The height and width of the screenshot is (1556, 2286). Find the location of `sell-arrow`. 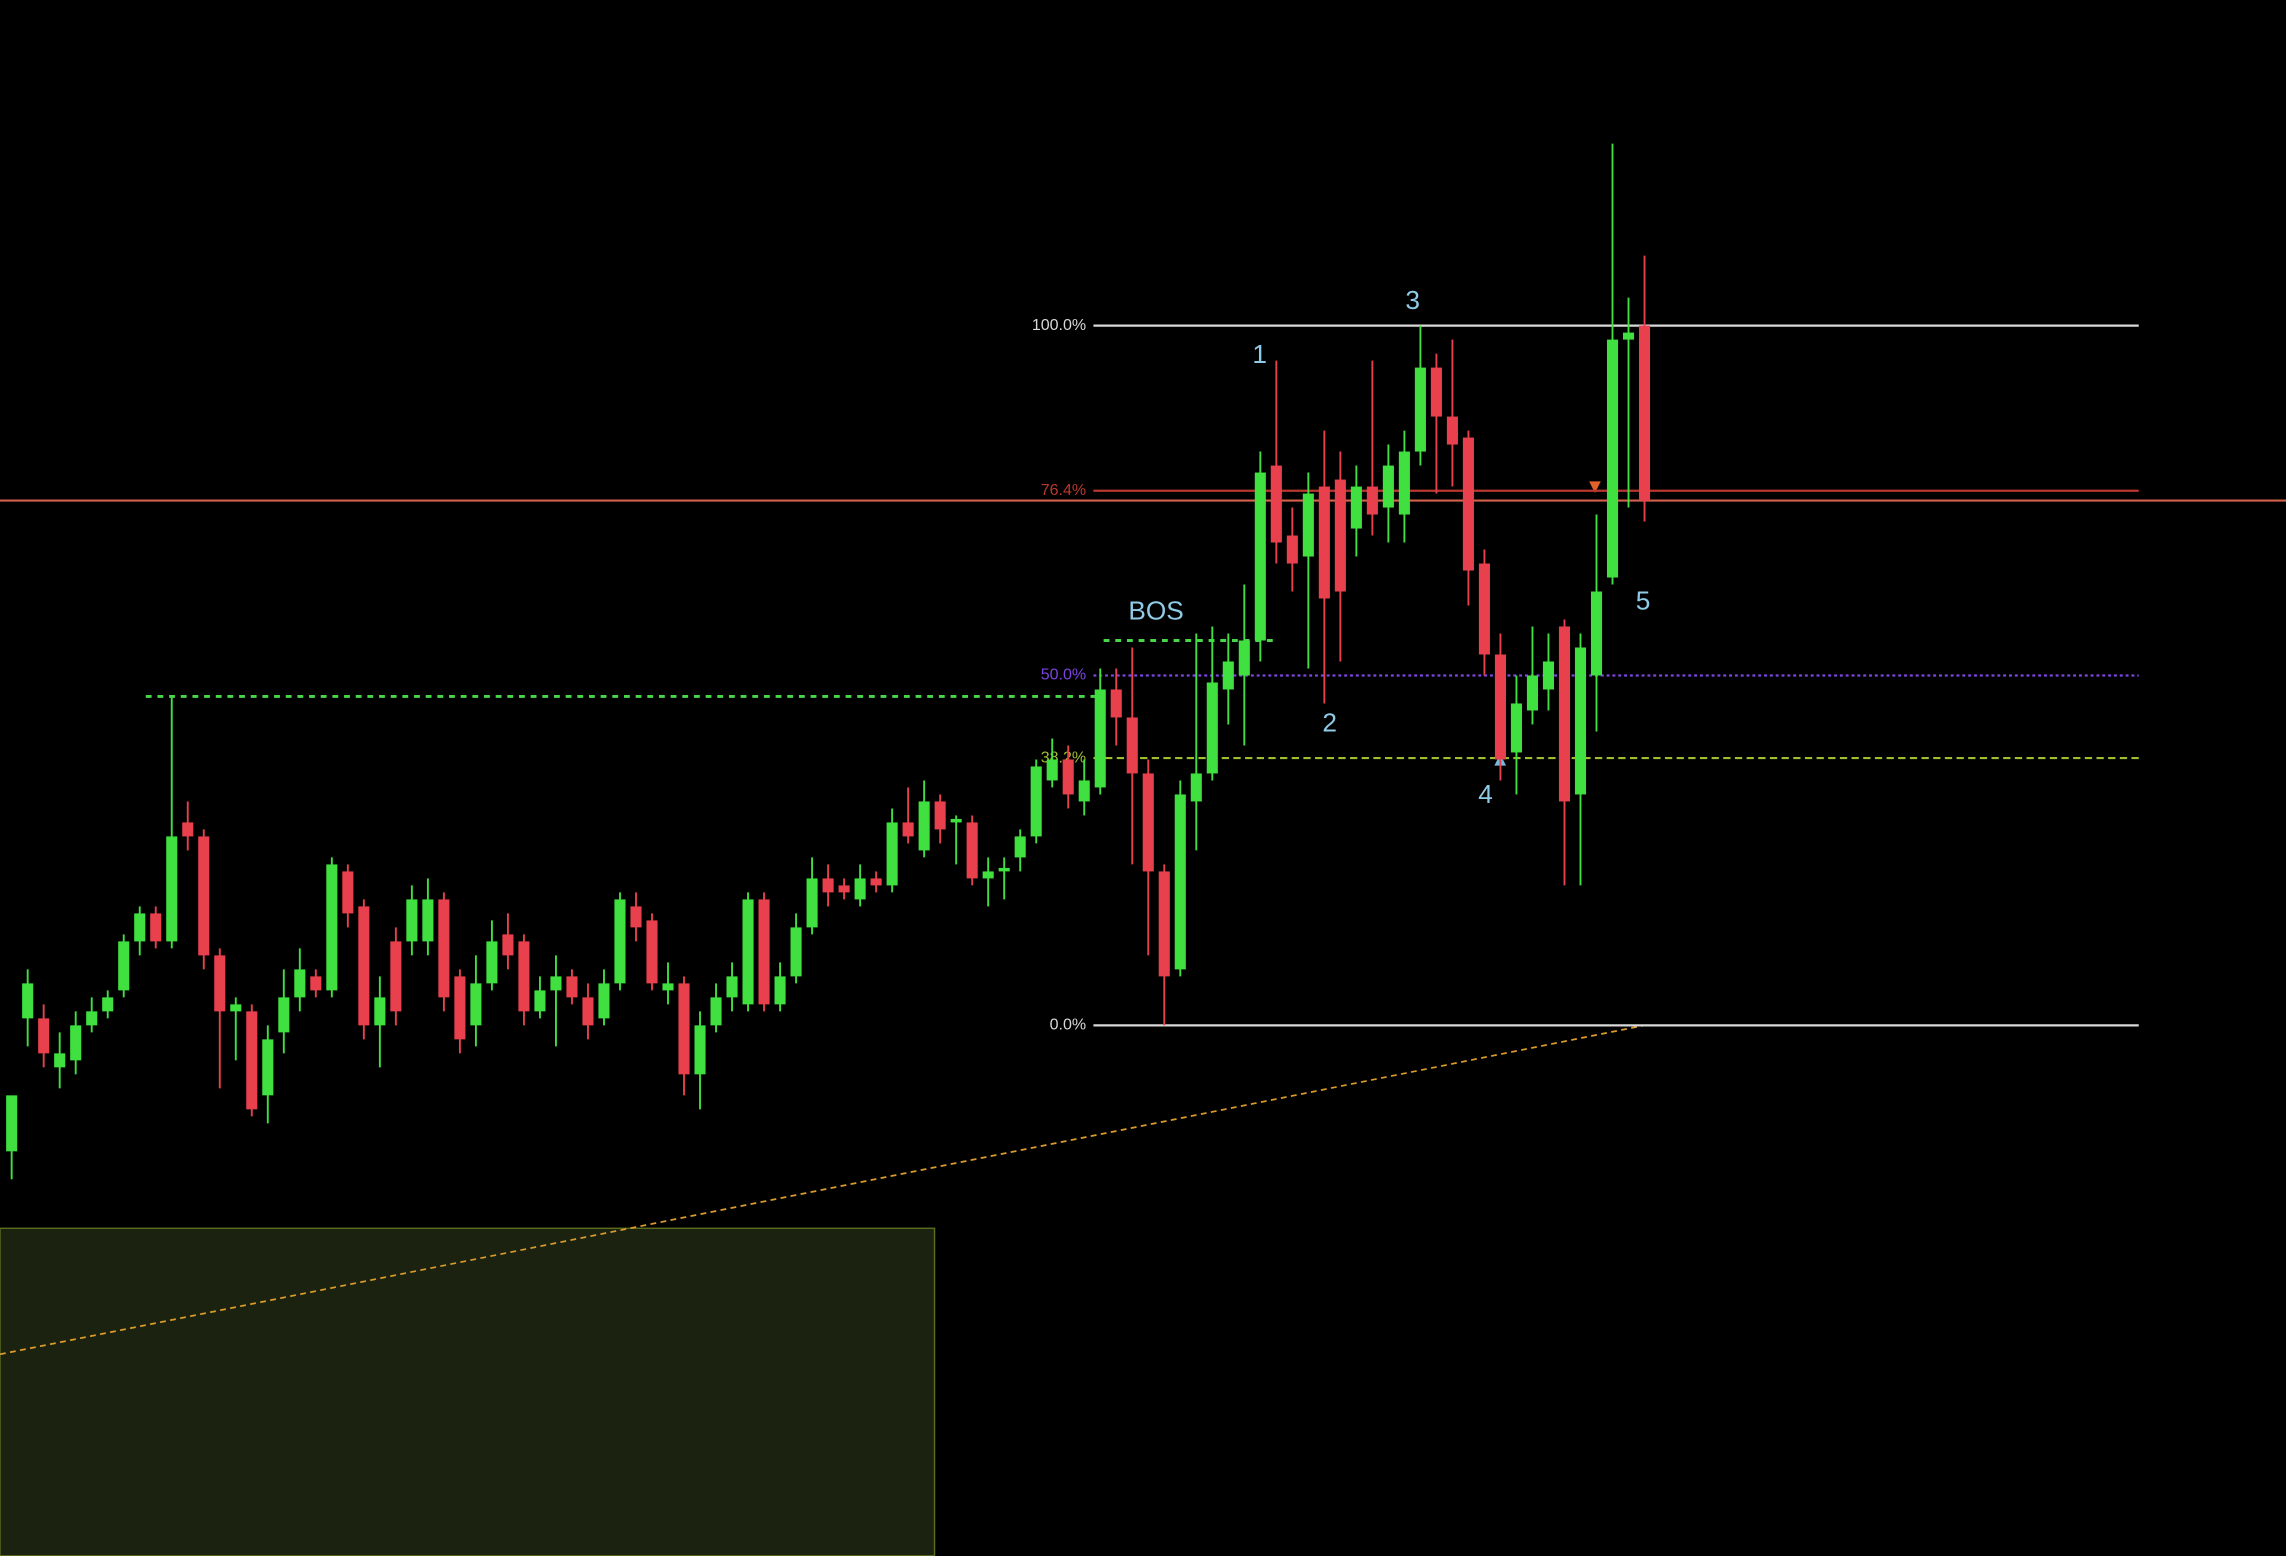

sell-arrow is located at coordinates (1595, 487).